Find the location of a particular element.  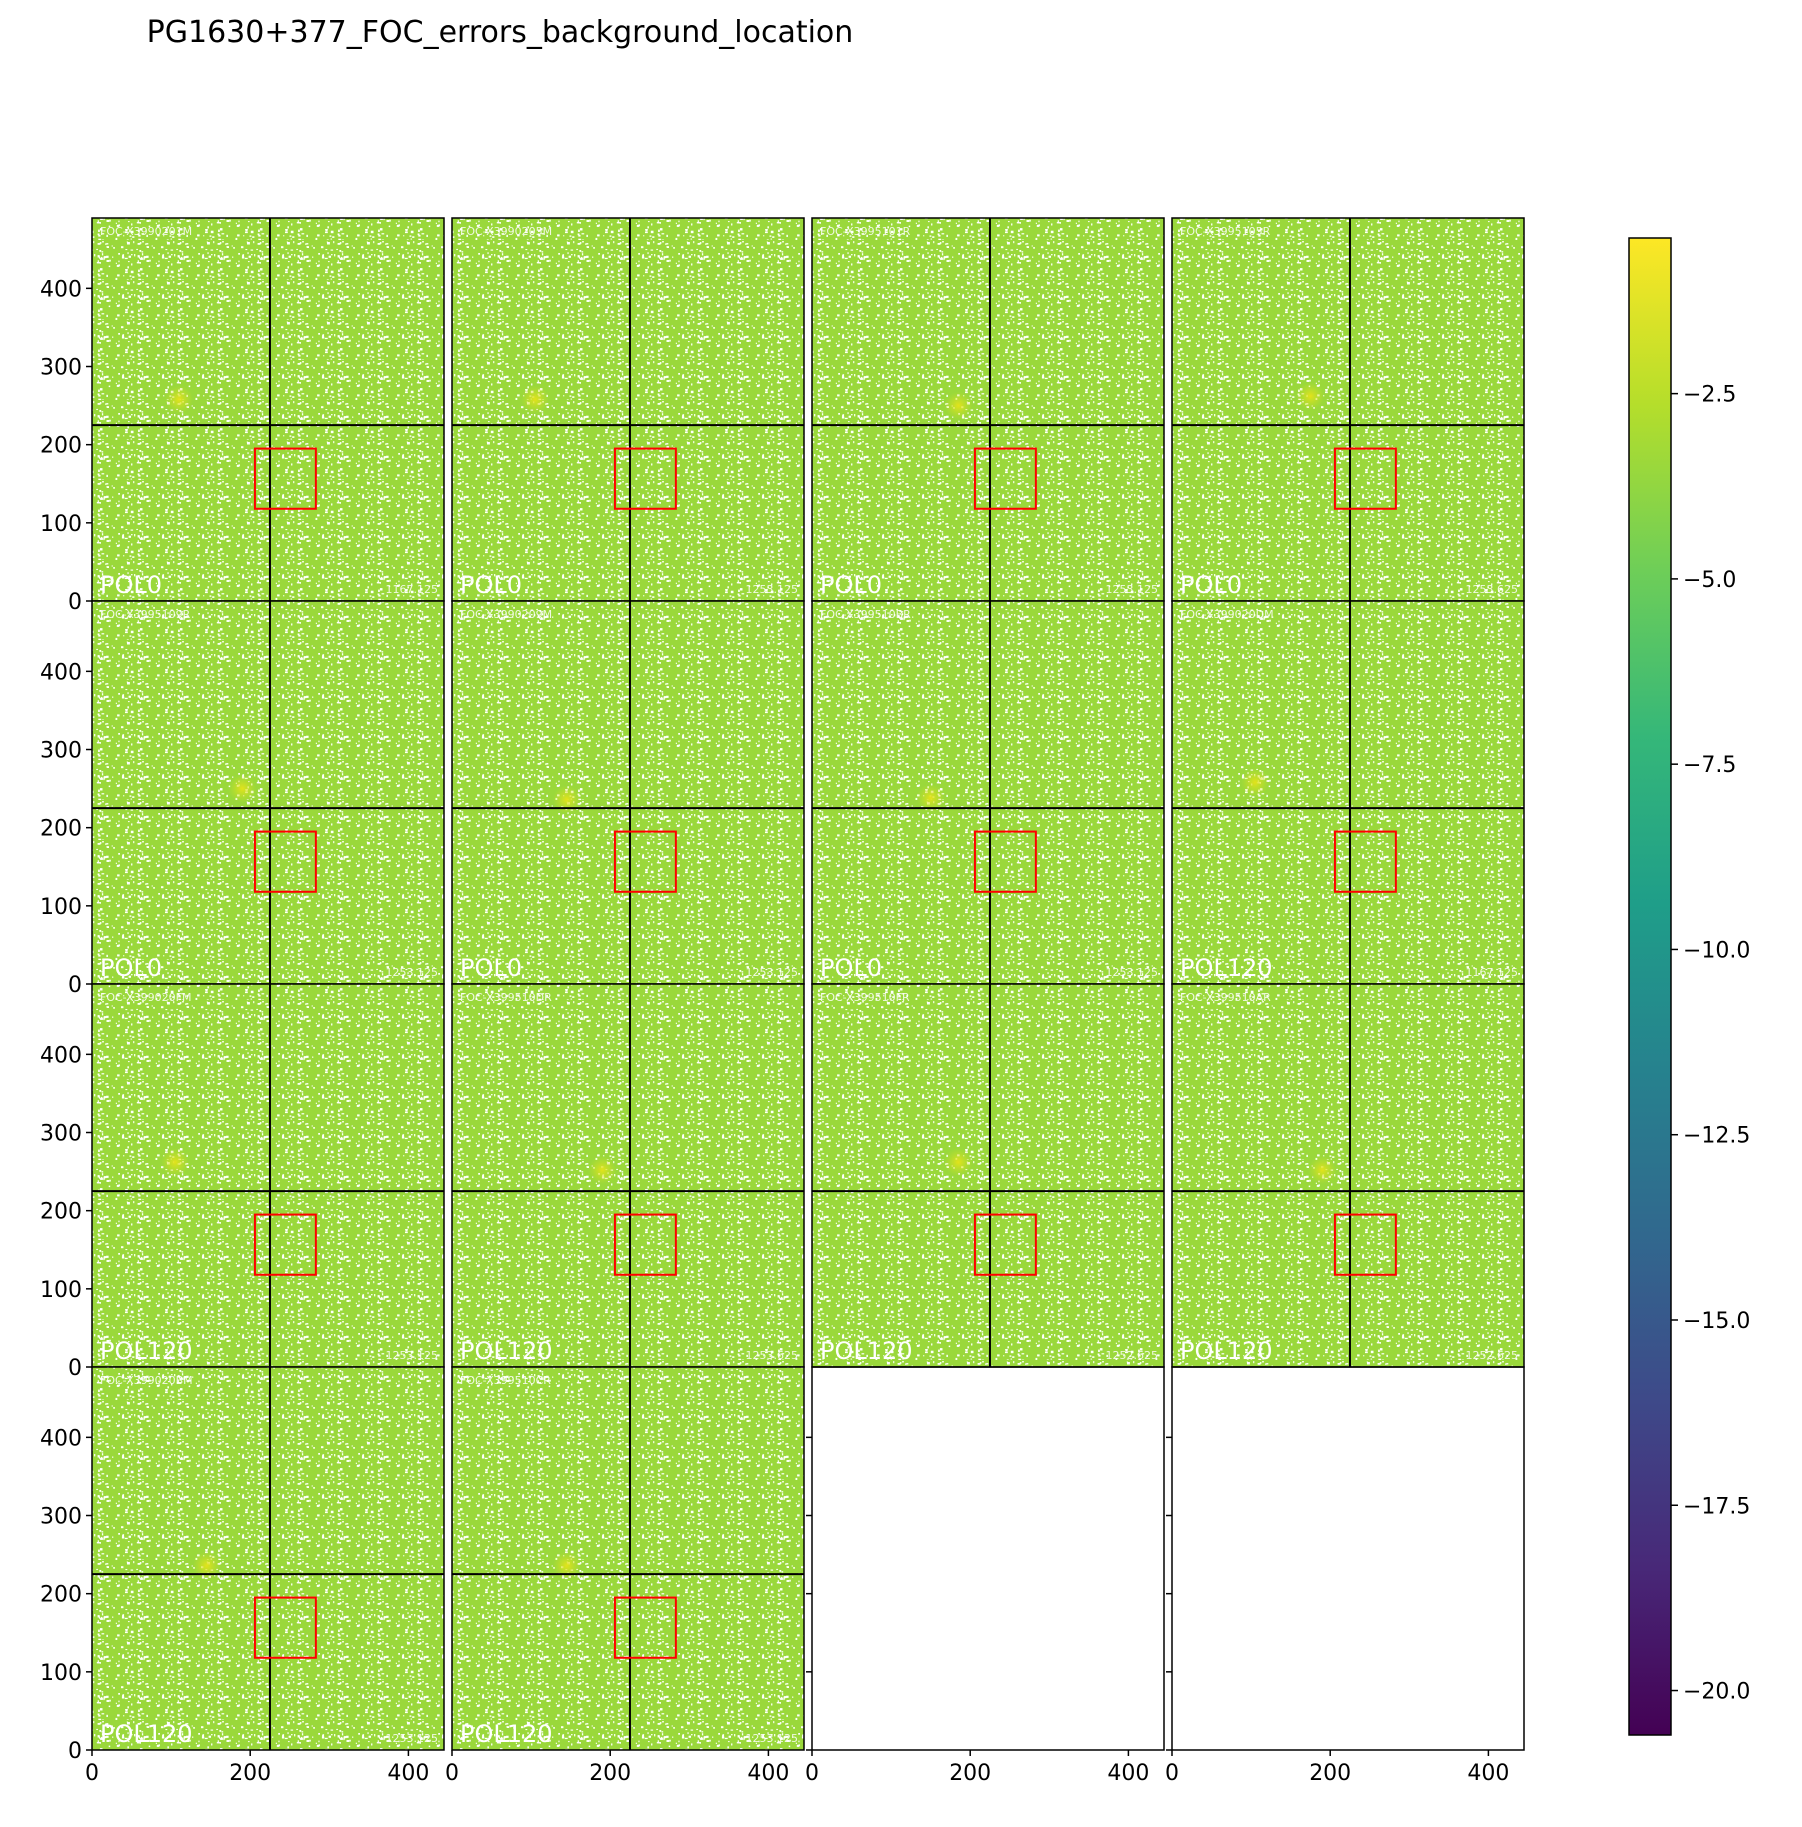

panel-rootname: FOC-X3990209M is located at coordinates (506, 614).